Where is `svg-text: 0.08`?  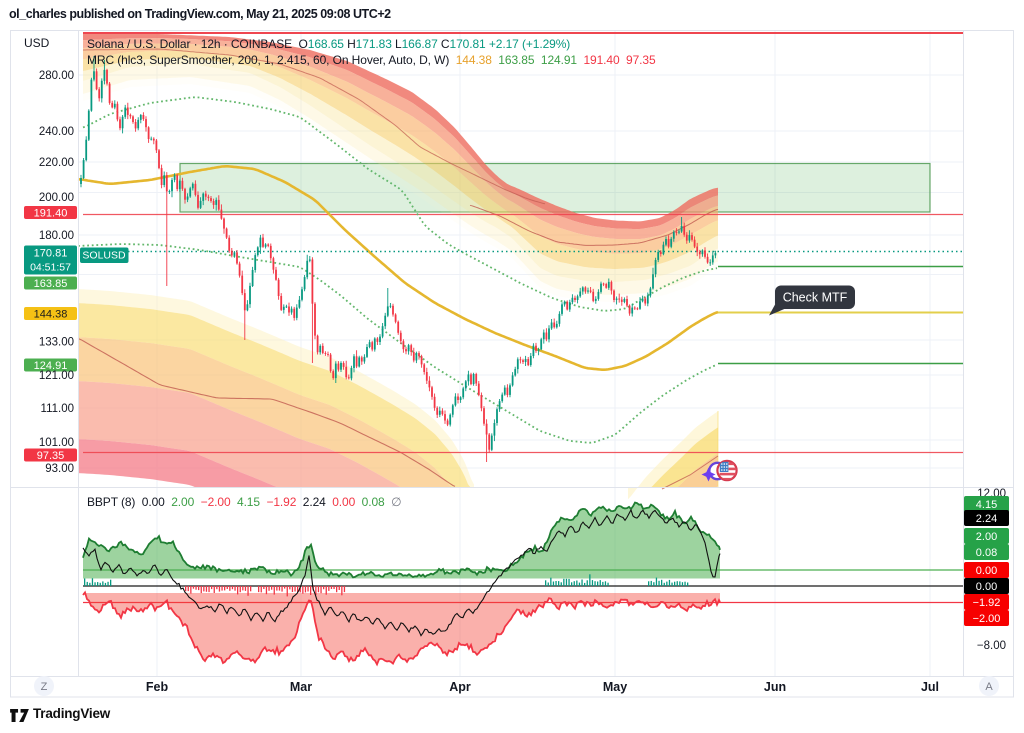
svg-text: 0.08 is located at coordinates (986, 553).